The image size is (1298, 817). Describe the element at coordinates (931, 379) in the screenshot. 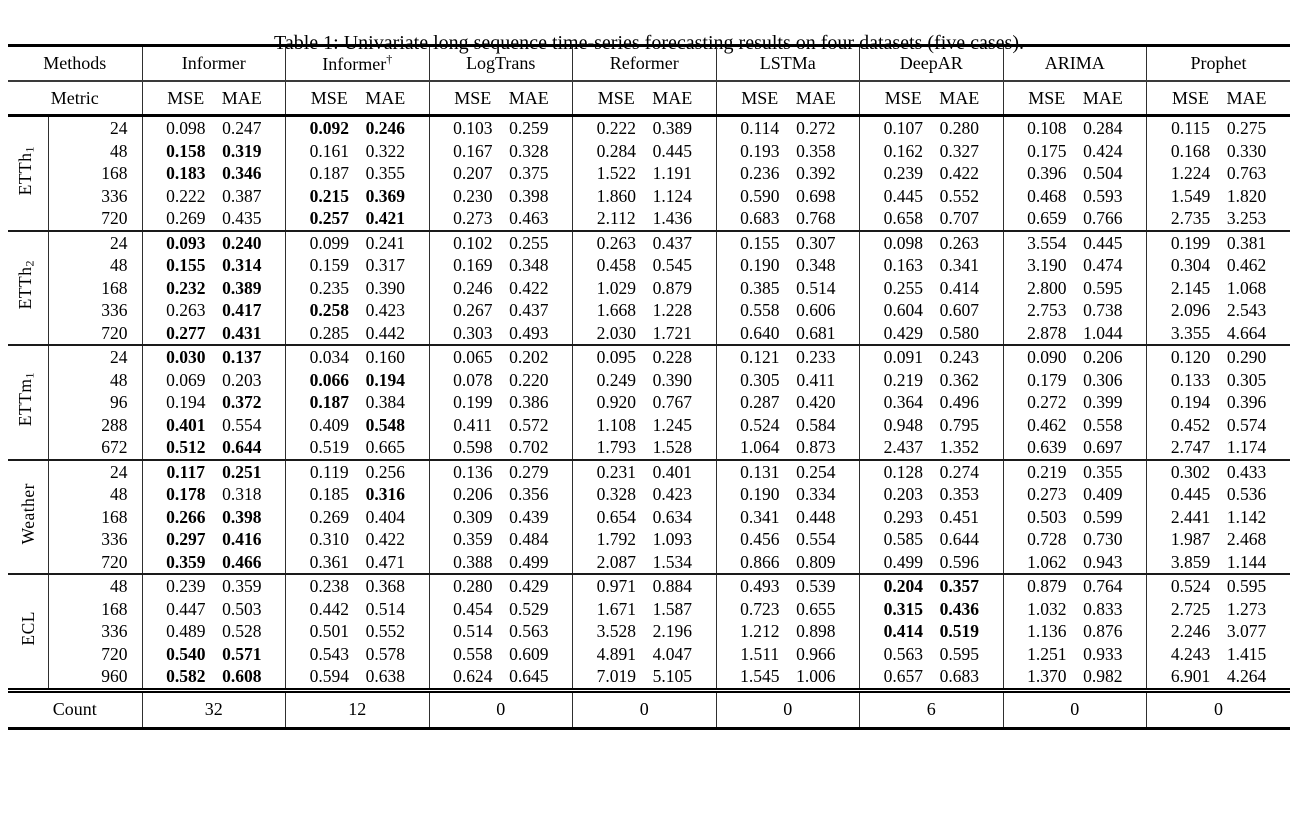

I see `value-cell: 0.219 0.362` at that location.